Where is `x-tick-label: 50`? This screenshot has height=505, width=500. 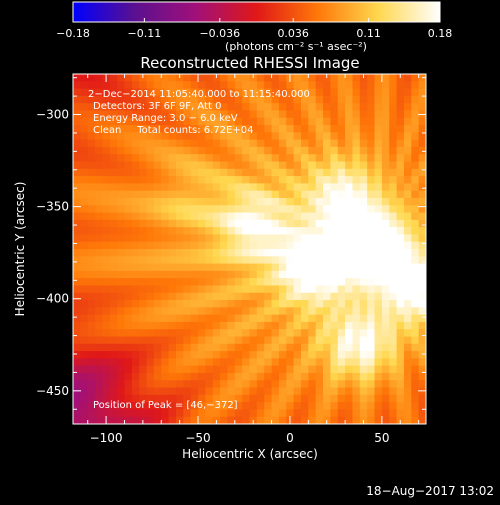 x-tick-label: 50 is located at coordinates (381, 438).